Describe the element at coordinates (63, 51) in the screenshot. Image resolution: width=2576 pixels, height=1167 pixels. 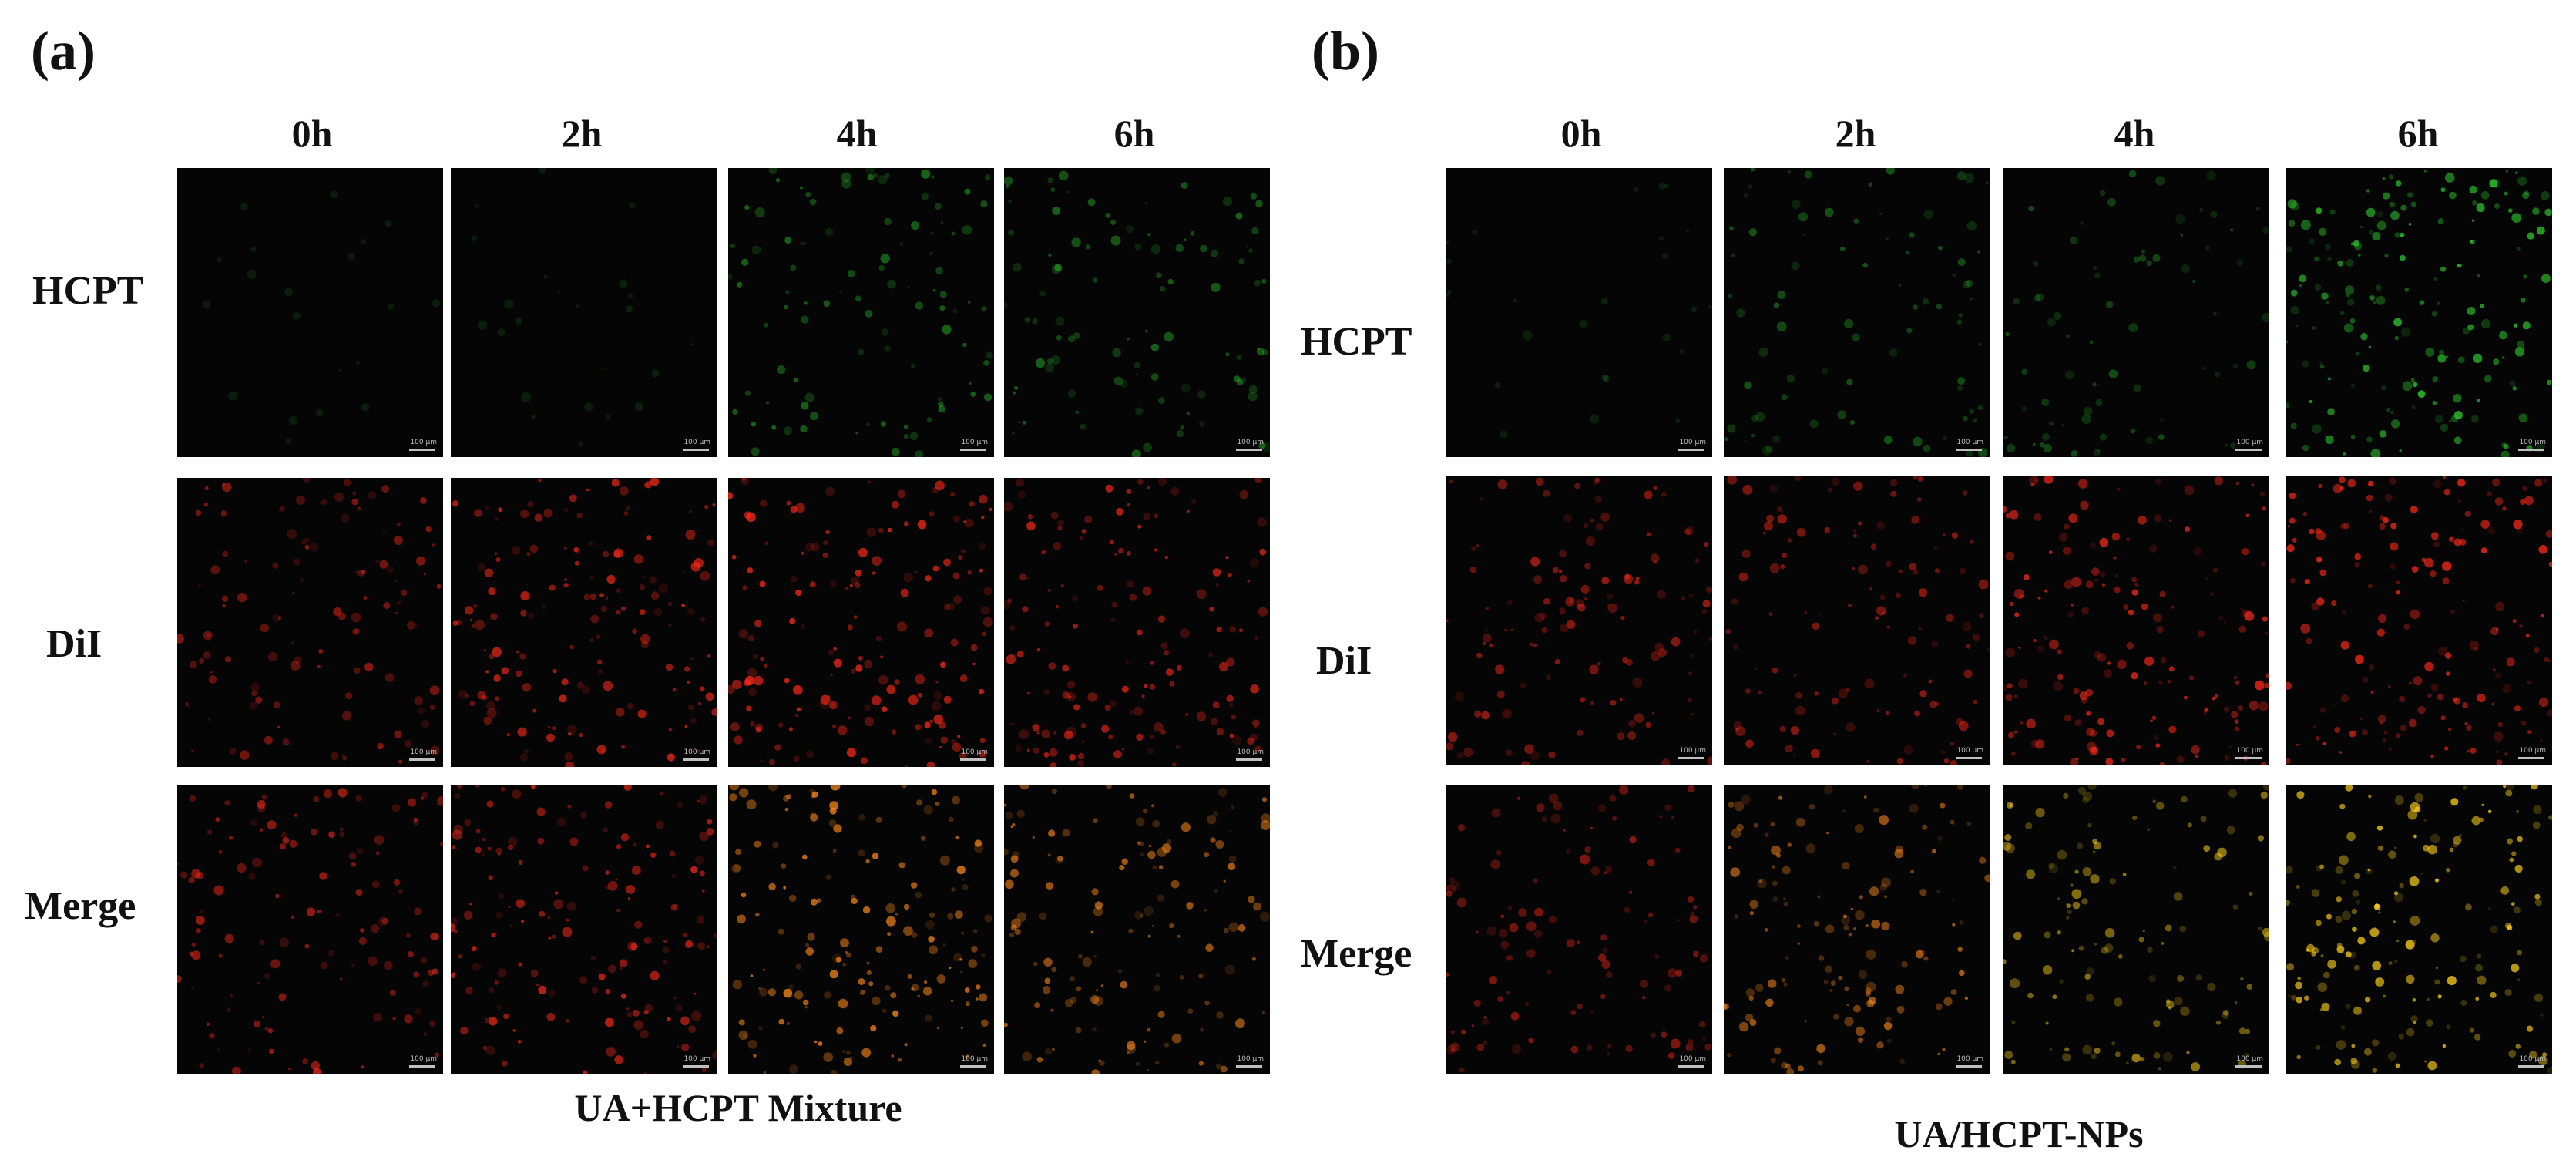
I see `panel-a-letter: (a)` at that location.